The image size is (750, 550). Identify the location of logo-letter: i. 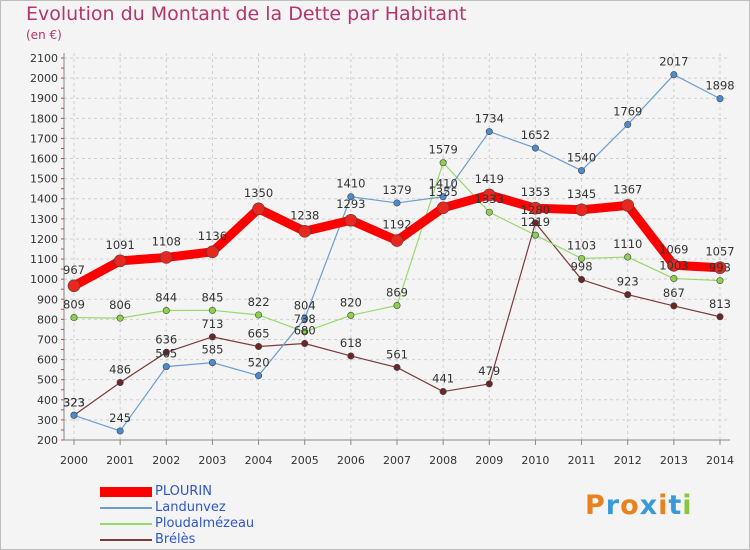
(687, 505).